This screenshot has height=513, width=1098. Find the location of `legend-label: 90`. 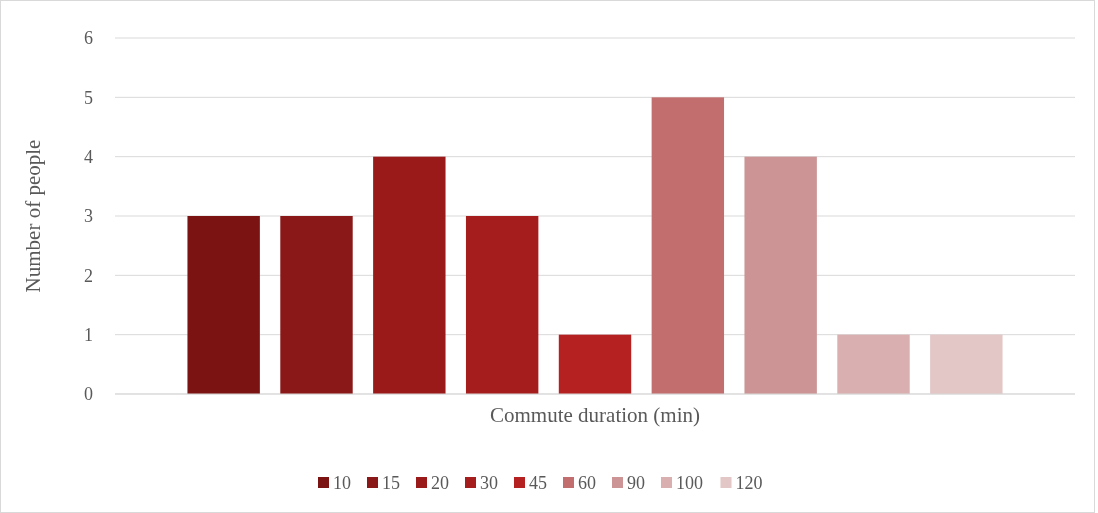

legend-label: 90 is located at coordinates (636, 483).